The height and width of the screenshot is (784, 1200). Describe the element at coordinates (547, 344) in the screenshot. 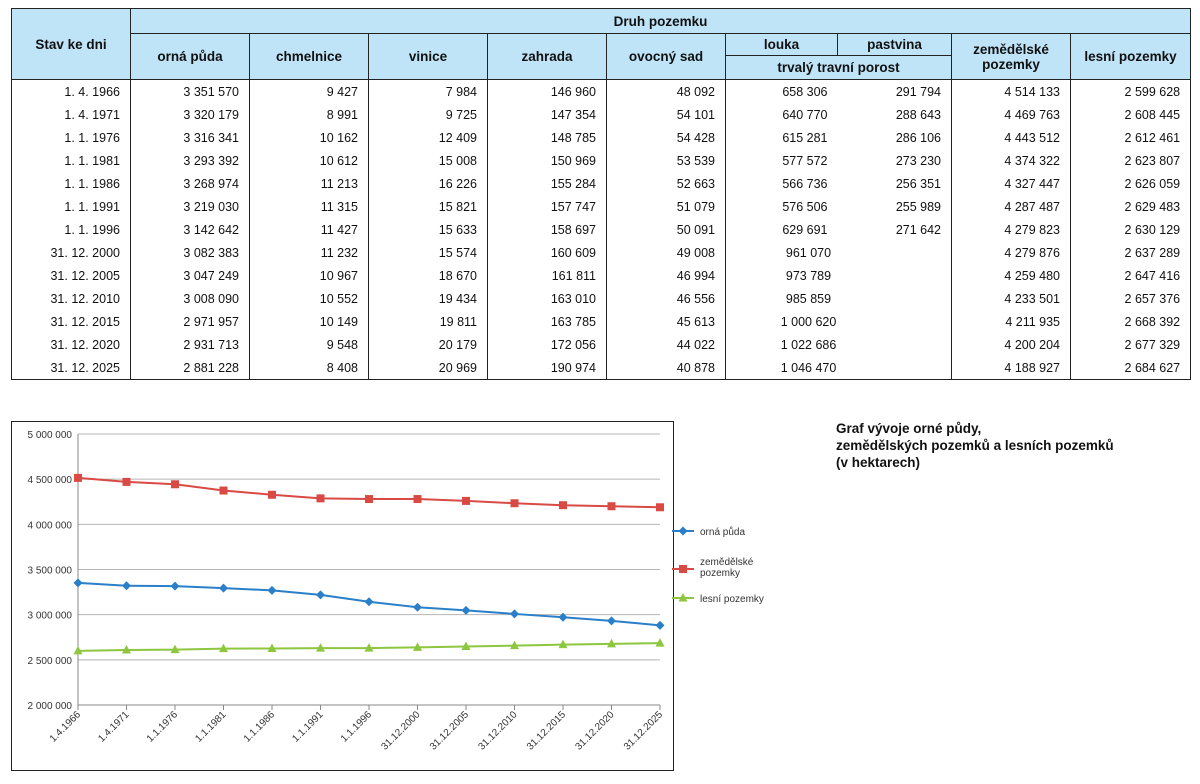

I see `cell-zahrada: 172 056` at that location.